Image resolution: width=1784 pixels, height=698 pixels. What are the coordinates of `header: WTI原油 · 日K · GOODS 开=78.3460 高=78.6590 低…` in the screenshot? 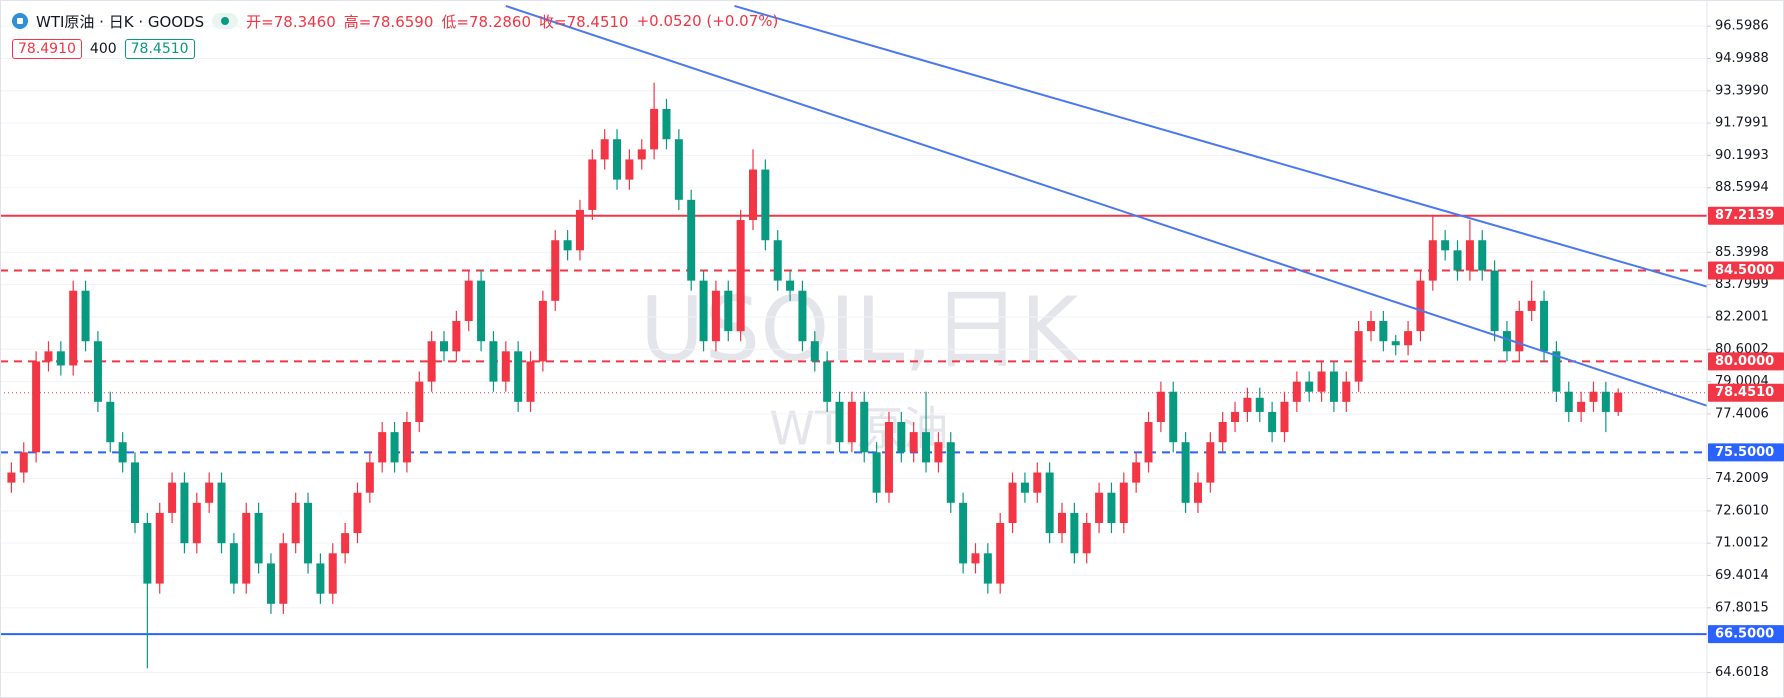 It's located at (395, 35).